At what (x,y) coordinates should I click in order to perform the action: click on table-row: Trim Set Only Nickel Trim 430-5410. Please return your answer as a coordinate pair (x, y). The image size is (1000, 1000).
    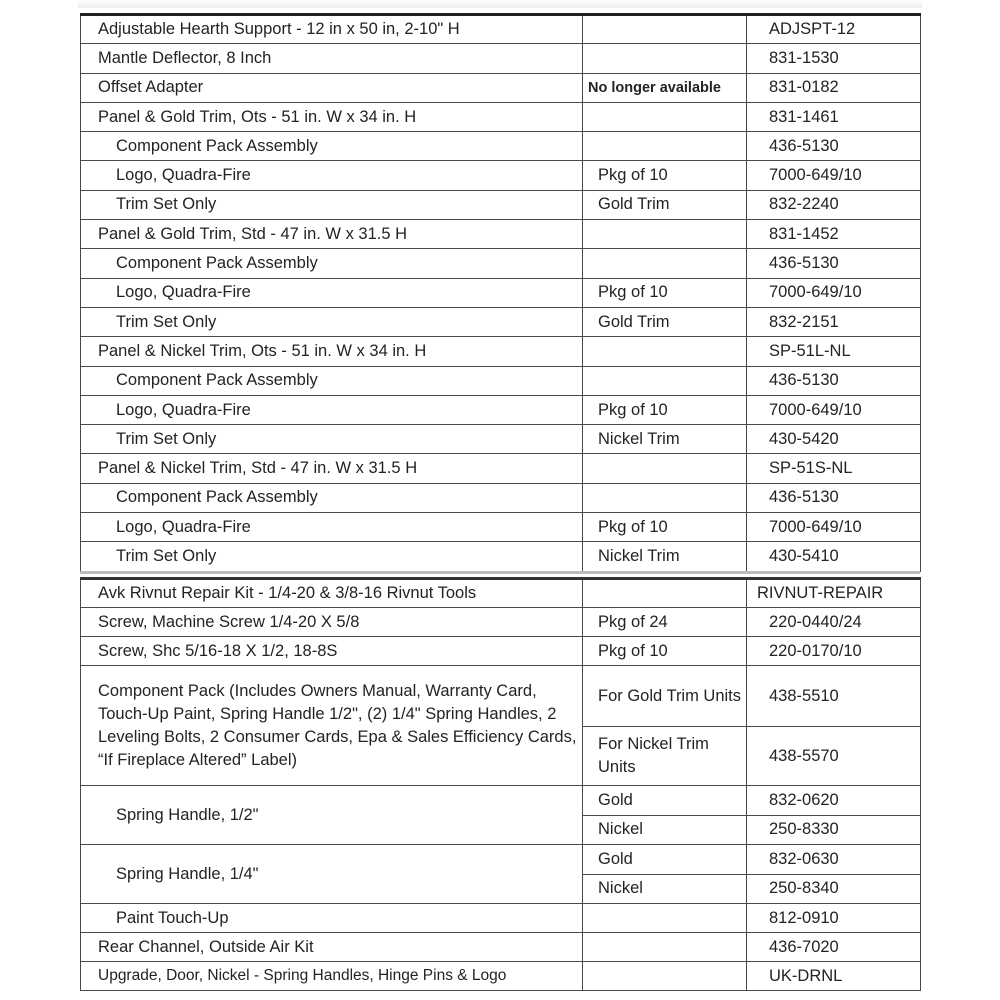
    Looking at the image, I should click on (500, 556).